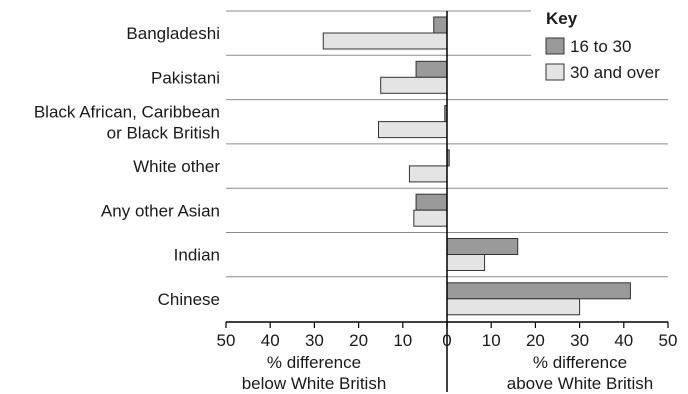 The width and height of the screenshot is (688, 394). I want to click on category-label: Pakistani, so click(185, 77).